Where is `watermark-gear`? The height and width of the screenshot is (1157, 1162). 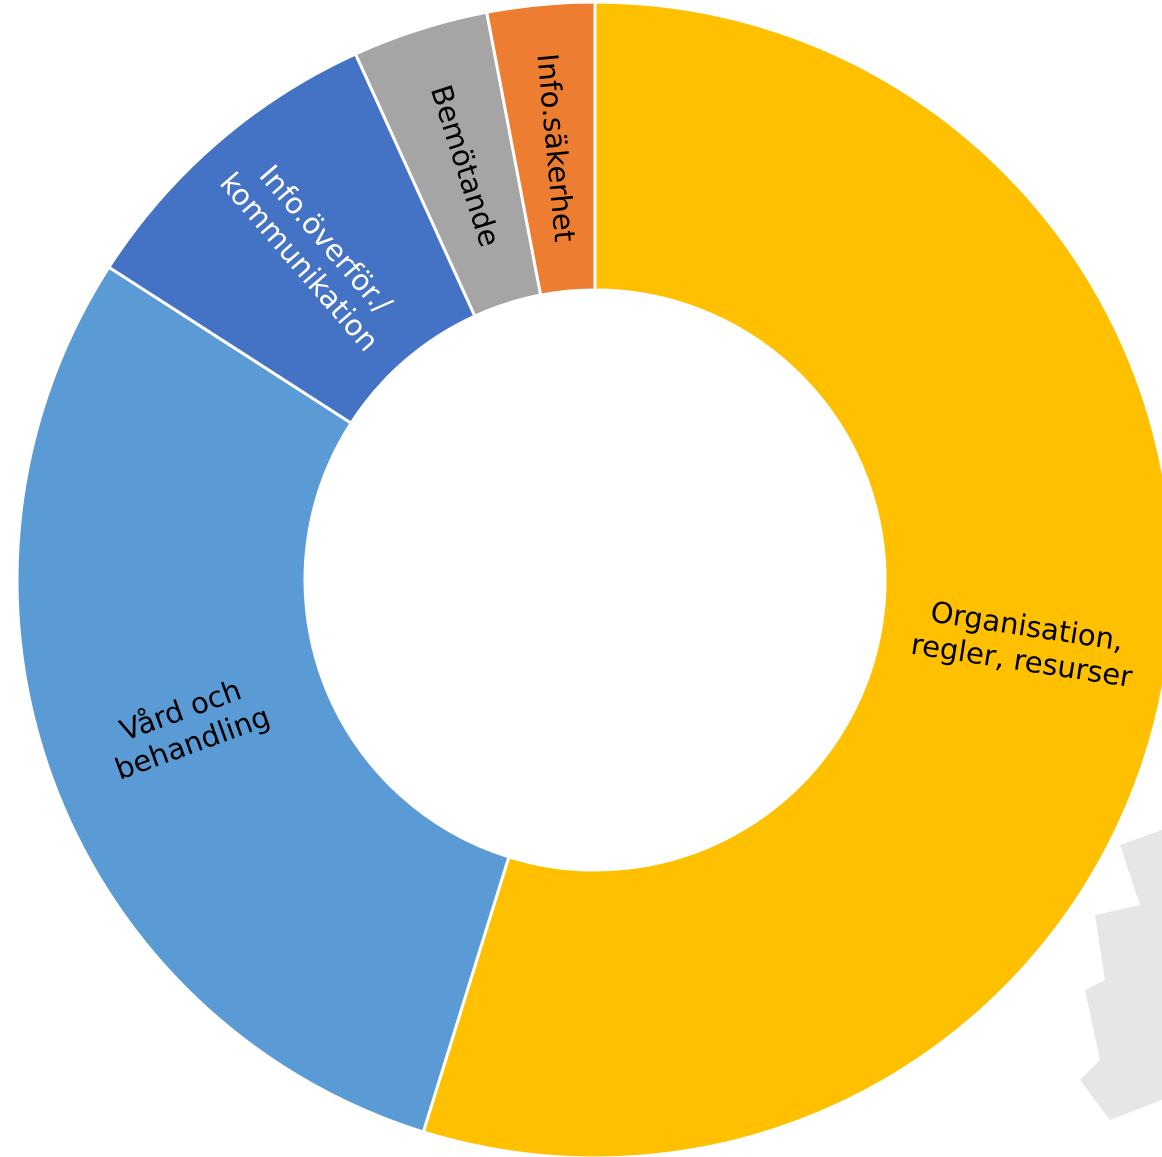
watermark-gear is located at coordinates (1121, 975).